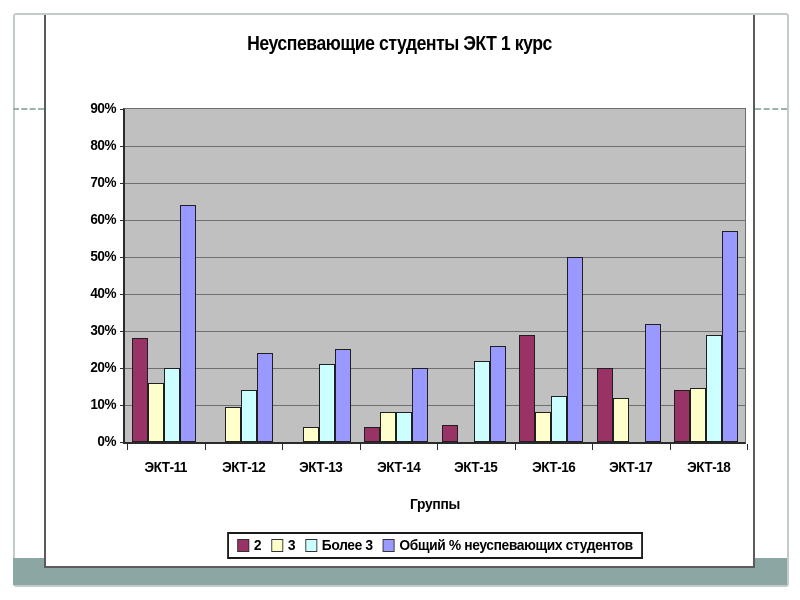 Image resolution: width=800 pixels, height=600 pixels. I want to click on legend-item: 2, so click(249, 545).